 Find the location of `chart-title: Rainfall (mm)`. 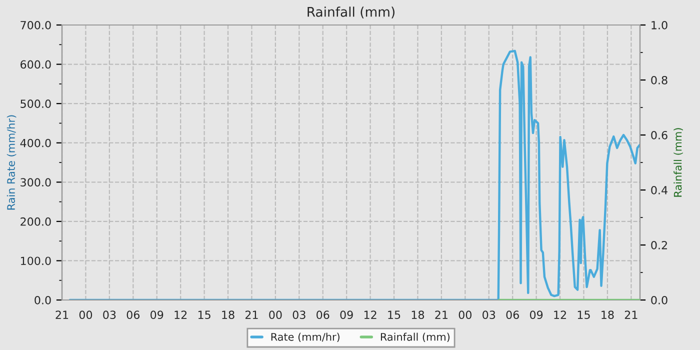

chart-title: Rainfall (mm) is located at coordinates (351, 12).